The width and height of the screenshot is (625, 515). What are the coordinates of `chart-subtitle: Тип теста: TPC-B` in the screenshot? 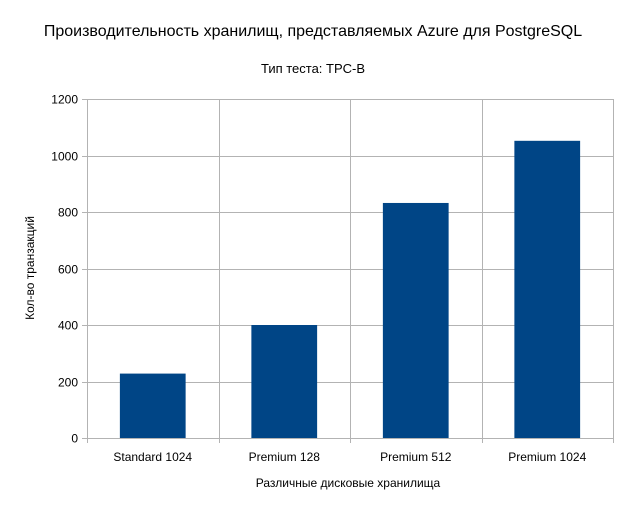 It's located at (313, 68).